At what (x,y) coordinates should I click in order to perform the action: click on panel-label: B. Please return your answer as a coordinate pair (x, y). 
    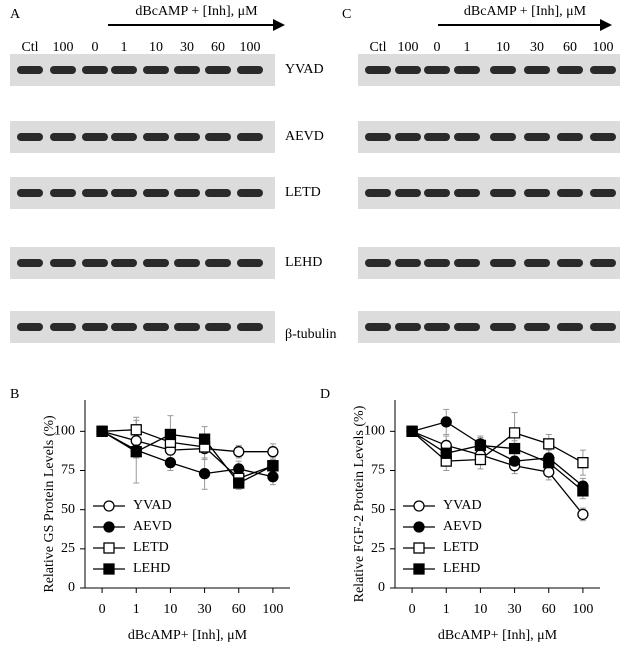
    Looking at the image, I should click on (14, 394).